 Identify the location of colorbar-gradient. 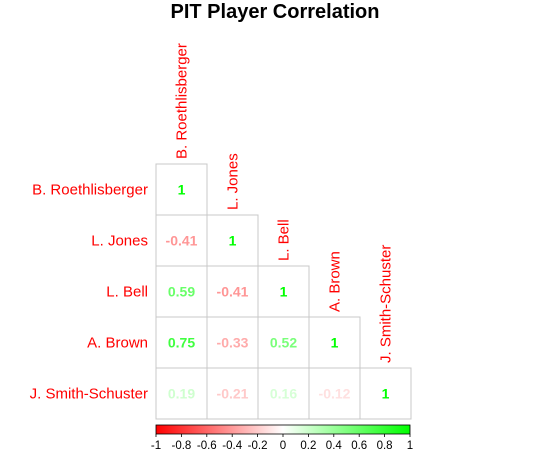
(283, 429).